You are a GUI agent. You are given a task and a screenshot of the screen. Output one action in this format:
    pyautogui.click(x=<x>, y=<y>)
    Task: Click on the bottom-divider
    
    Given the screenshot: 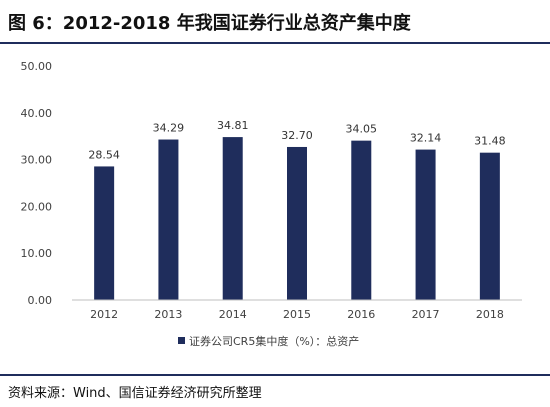 What is the action you would take?
    pyautogui.click(x=275, y=375)
    